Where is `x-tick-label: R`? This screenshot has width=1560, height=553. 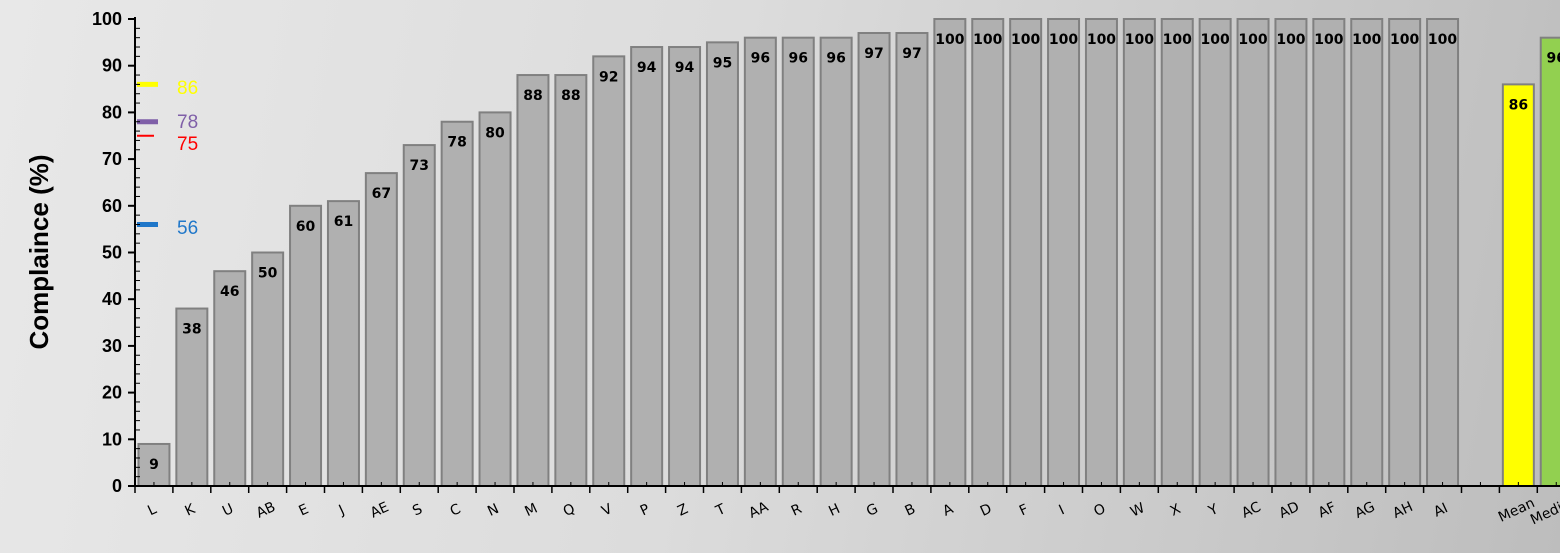
x-tick-label: R is located at coordinates (797, 510).